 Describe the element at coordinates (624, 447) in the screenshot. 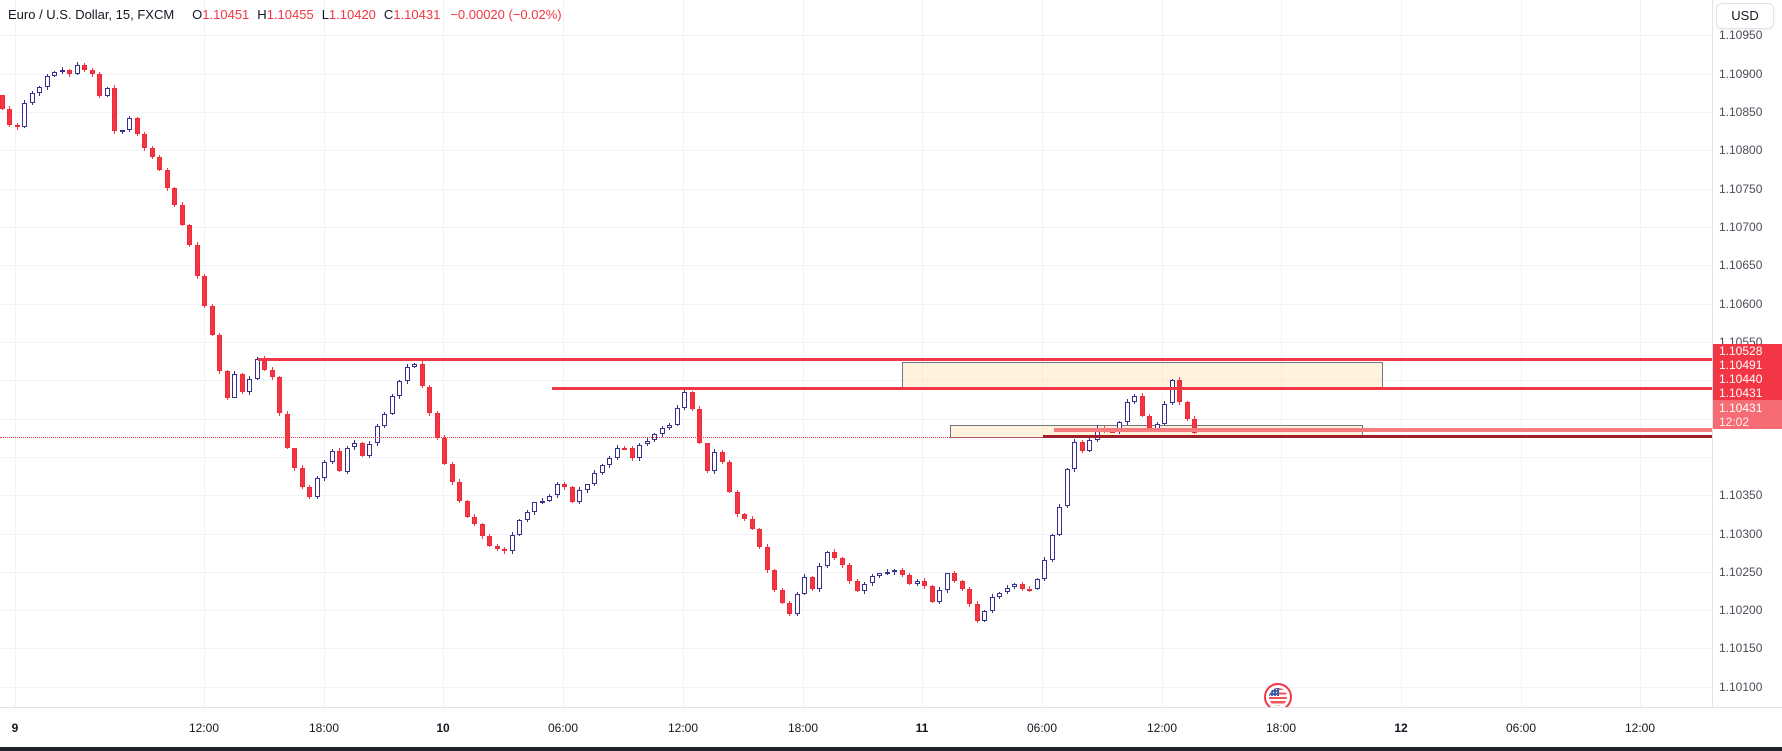

I see `candle-wick` at that location.